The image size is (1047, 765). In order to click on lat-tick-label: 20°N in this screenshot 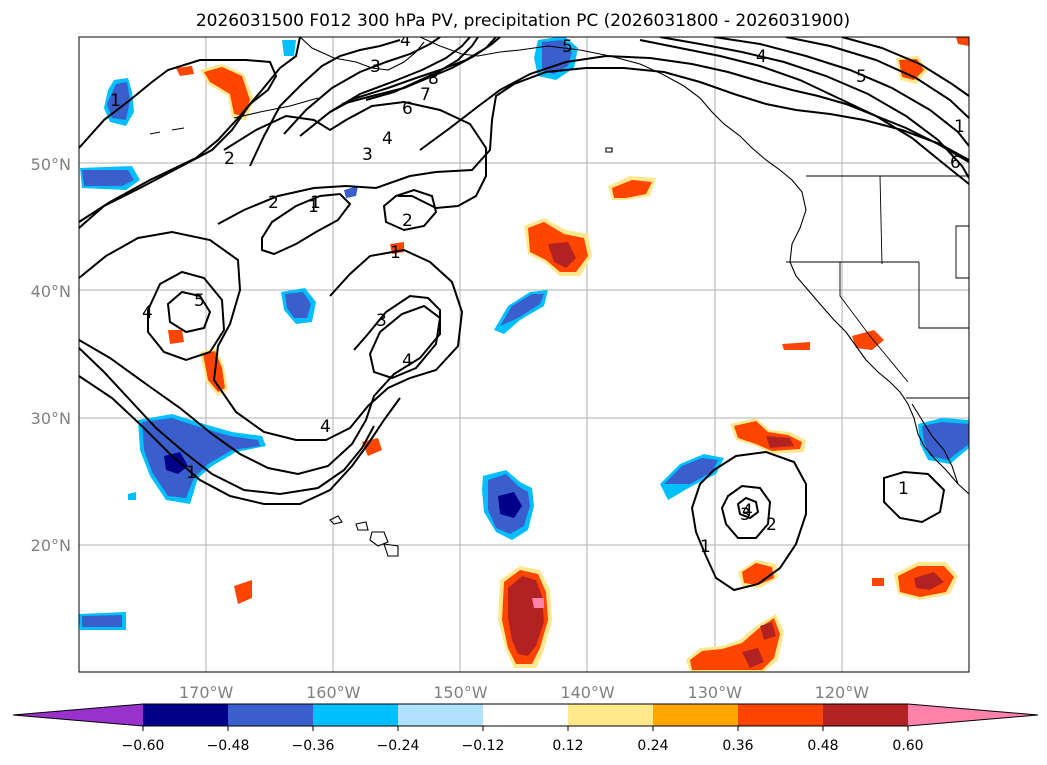, I will do `click(51, 545)`.